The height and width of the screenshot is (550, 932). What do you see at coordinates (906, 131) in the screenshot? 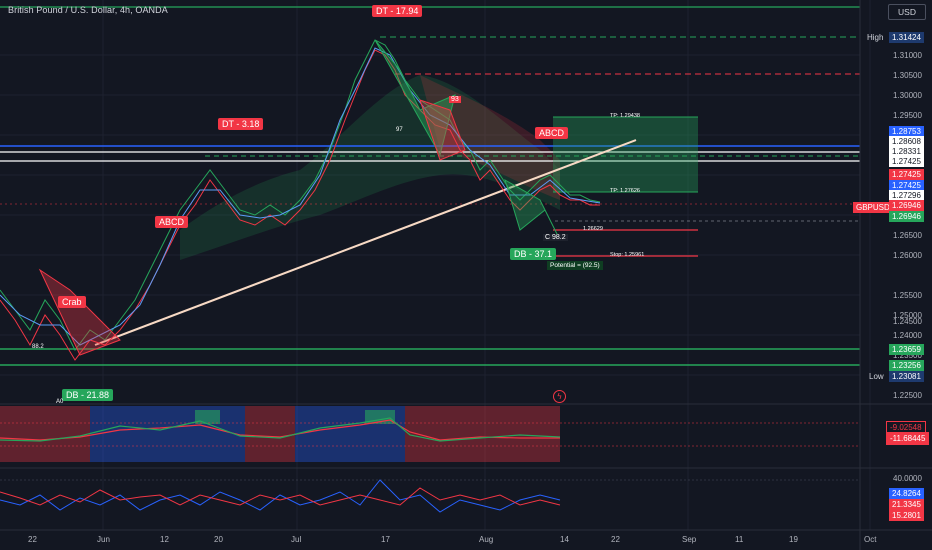
I see `price-tag: 1.28753` at bounding box center [906, 131].